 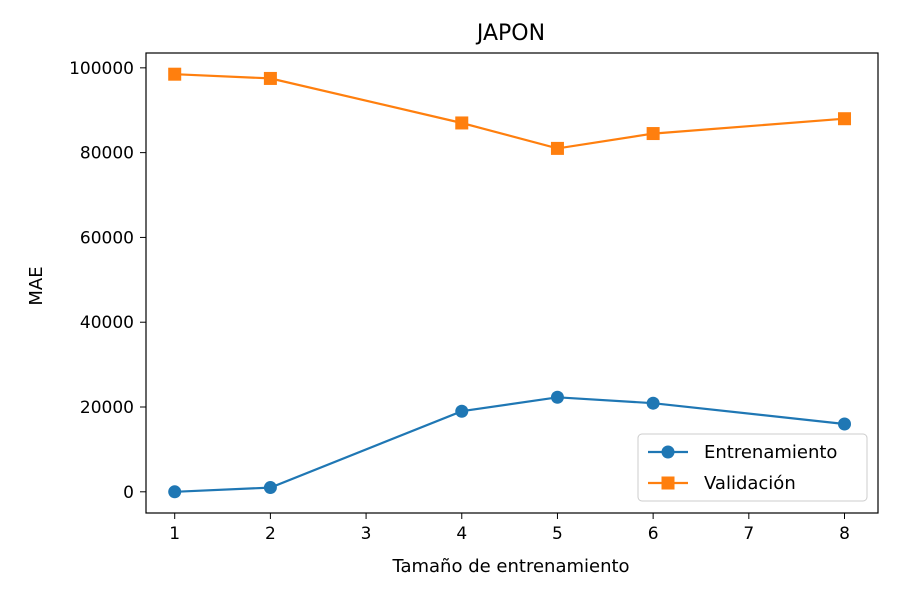 What do you see at coordinates (270, 534) in the screenshot?
I see `x-tick-label: 2` at bounding box center [270, 534].